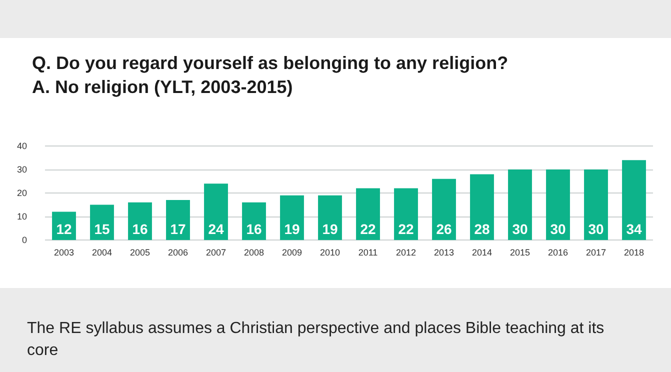  What do you see at coordinates (270, 75) in the screenshot?
I see `chart-title: Q. Do you regard yourself as belonging to any religion? A. No religion (YLT, 2003-2015)` at bounding box center [270, 75].